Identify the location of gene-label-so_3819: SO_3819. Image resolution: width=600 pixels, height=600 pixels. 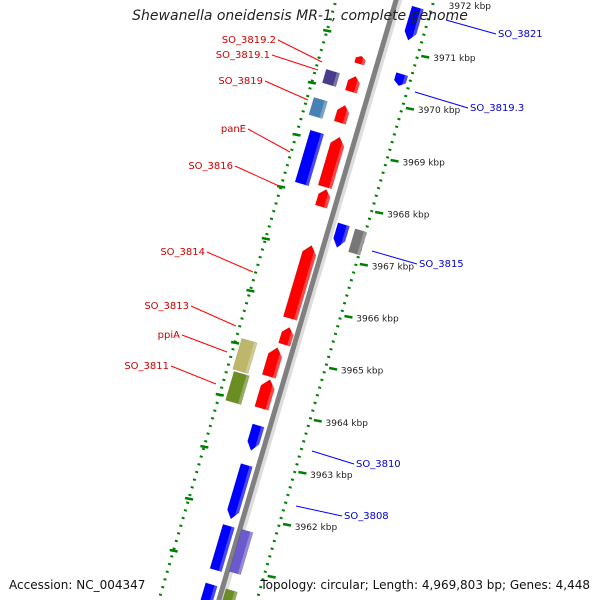
(240, 81).